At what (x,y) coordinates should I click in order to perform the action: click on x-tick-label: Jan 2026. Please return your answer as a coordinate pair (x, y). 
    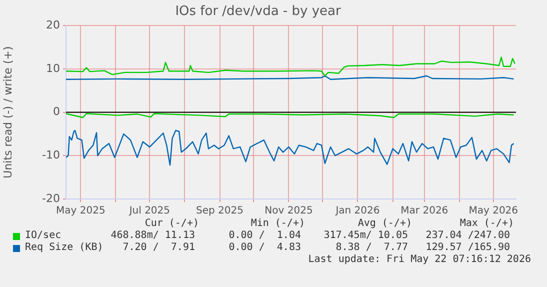
    Looking at the image, I should click on (357, 211).